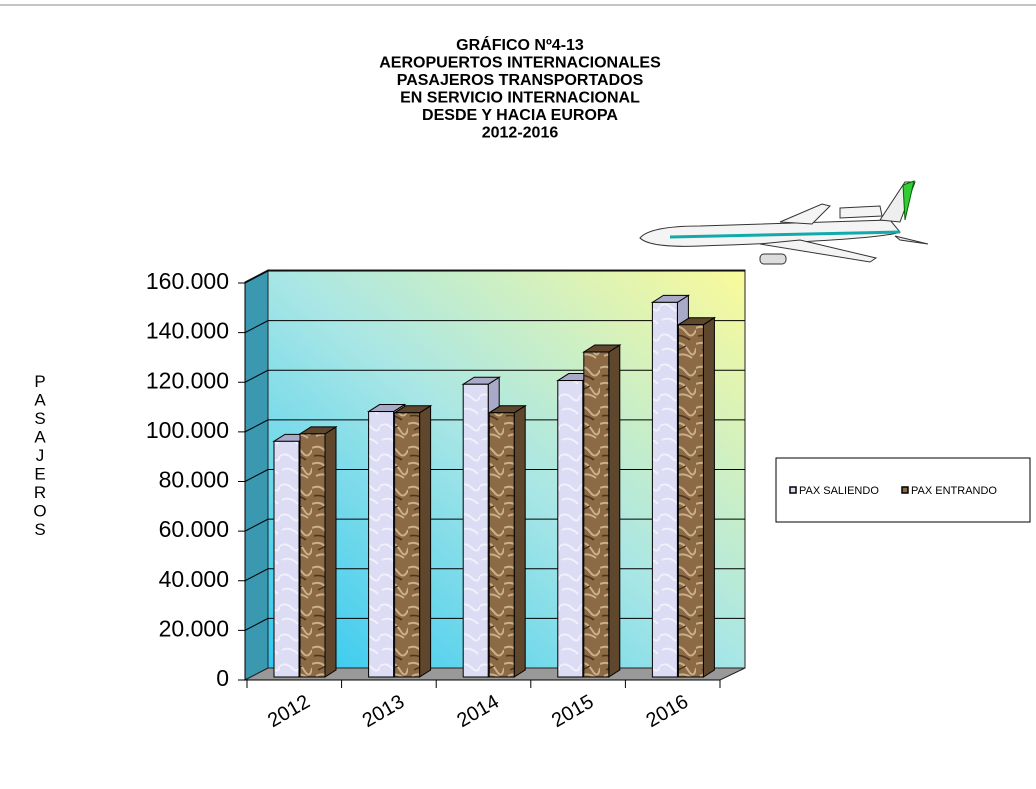 This screenshot has width=1036, height=789. I want to click on title-line: AEROPUERTOS INTERNACIONALES, so click(520, 63).